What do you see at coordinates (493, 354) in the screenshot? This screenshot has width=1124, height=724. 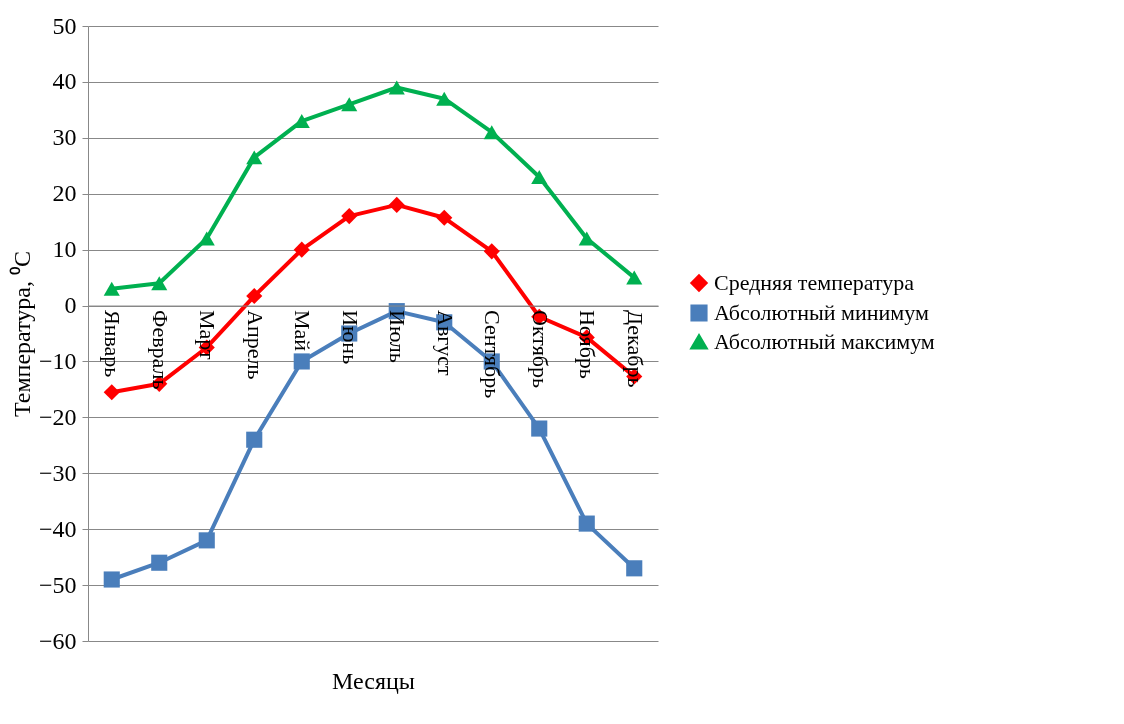 I see `x-tick-label: Сентябрь` at bounding box center [493, 354].